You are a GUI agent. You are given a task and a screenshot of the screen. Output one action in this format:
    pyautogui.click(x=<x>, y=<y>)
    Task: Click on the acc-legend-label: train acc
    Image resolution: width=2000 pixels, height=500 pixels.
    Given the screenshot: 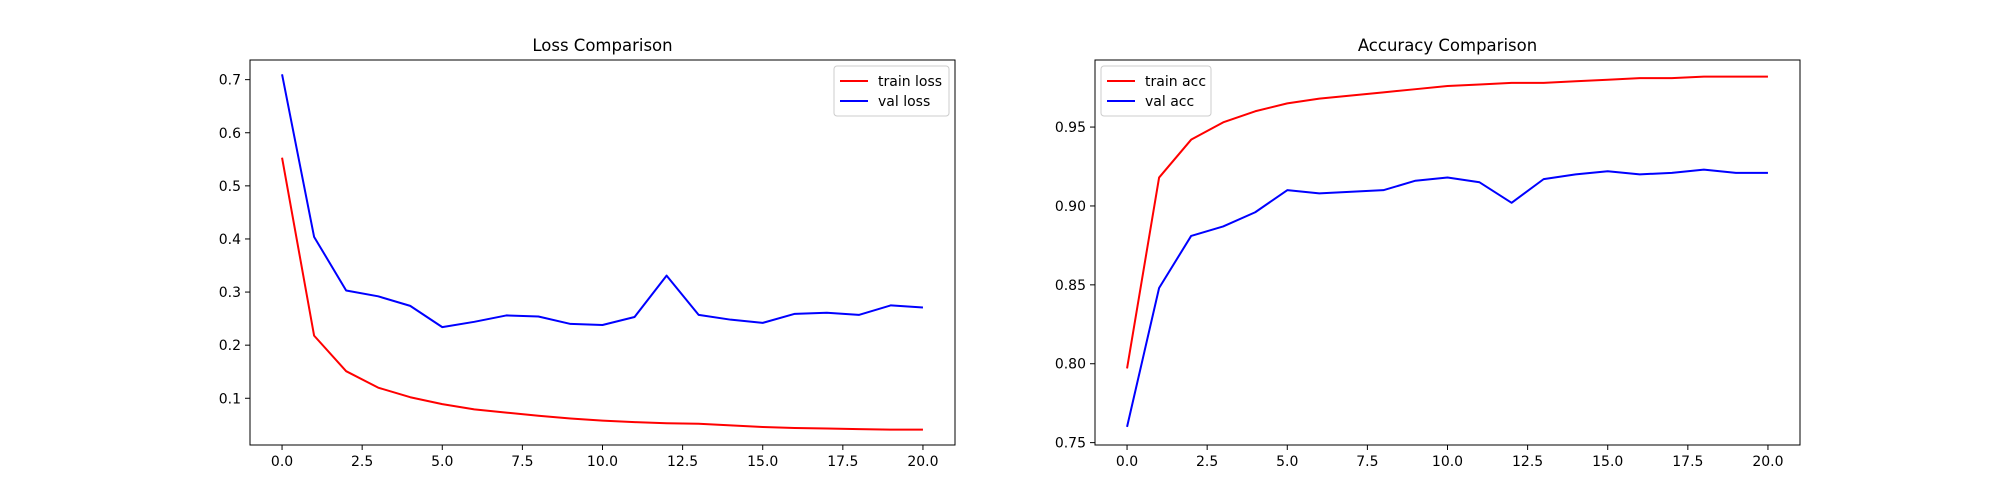 What is the action you would take?
    pyautogui.click(x=1175, y=82)
    